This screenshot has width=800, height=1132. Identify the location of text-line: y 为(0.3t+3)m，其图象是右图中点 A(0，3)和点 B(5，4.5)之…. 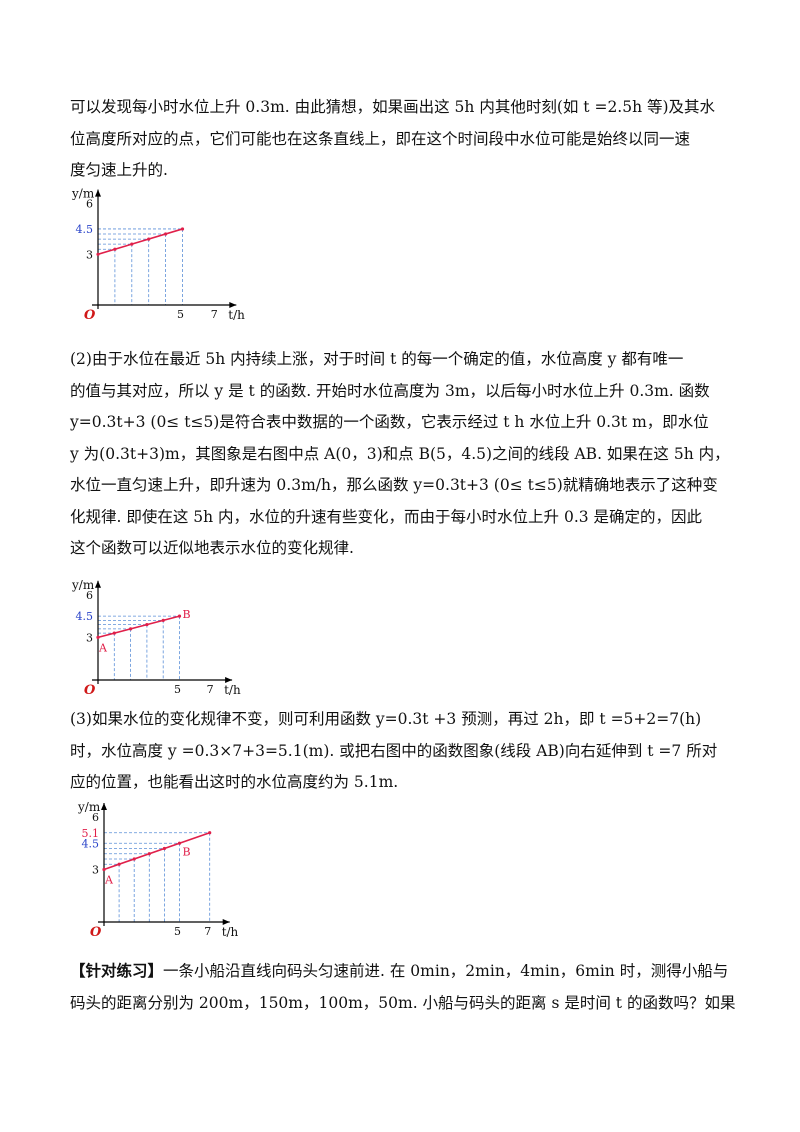
(400, 453).